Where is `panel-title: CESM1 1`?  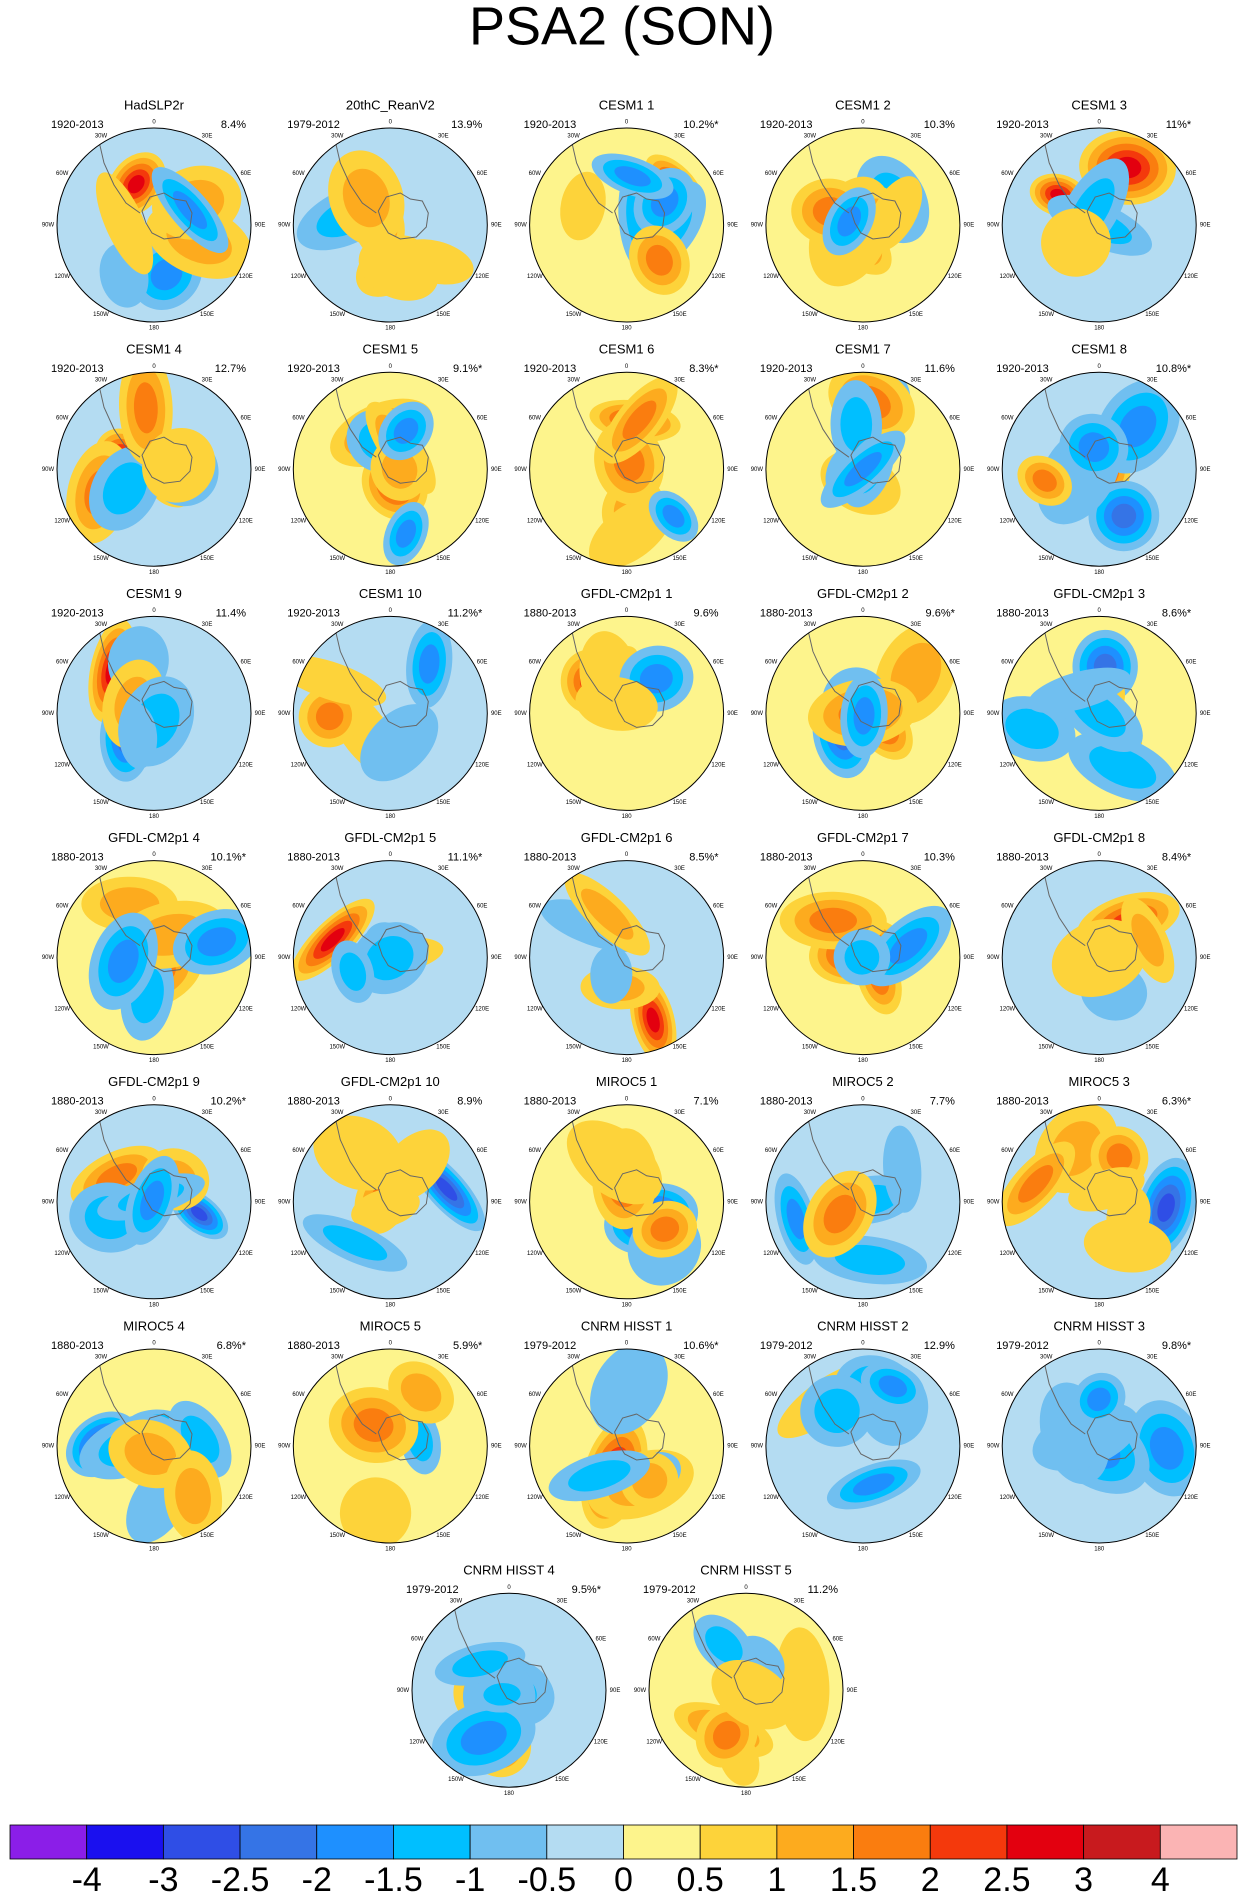 panel-title: CESM1 1 is located at coordinates (627, 104).